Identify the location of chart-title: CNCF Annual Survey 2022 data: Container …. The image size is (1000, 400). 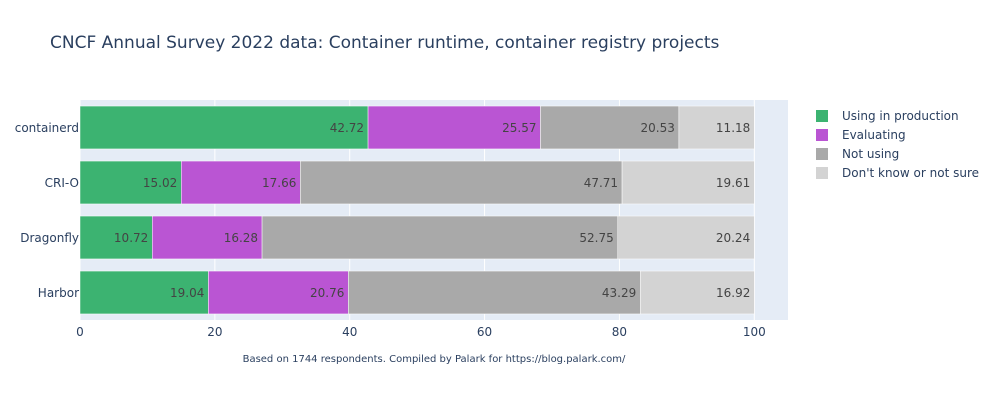
(385, 43).